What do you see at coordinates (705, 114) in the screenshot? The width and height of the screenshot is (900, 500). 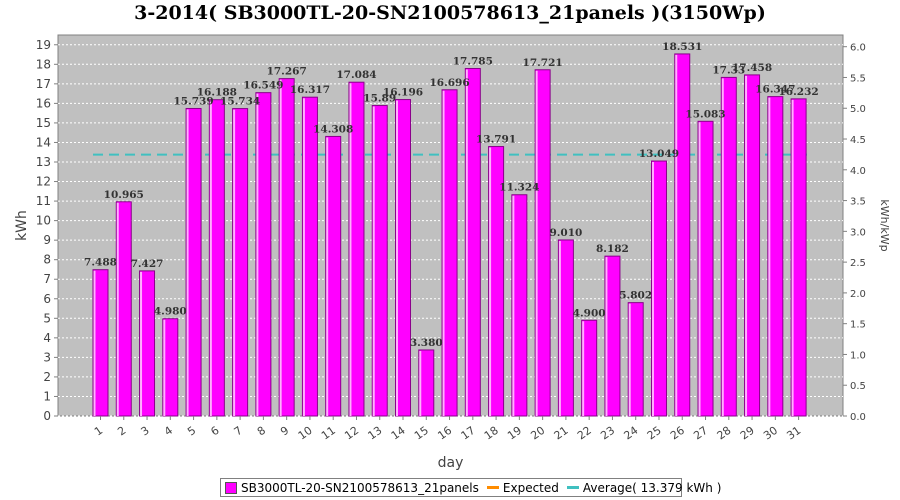 I see `data-label: 15.083` at bounding box center [705, 114].